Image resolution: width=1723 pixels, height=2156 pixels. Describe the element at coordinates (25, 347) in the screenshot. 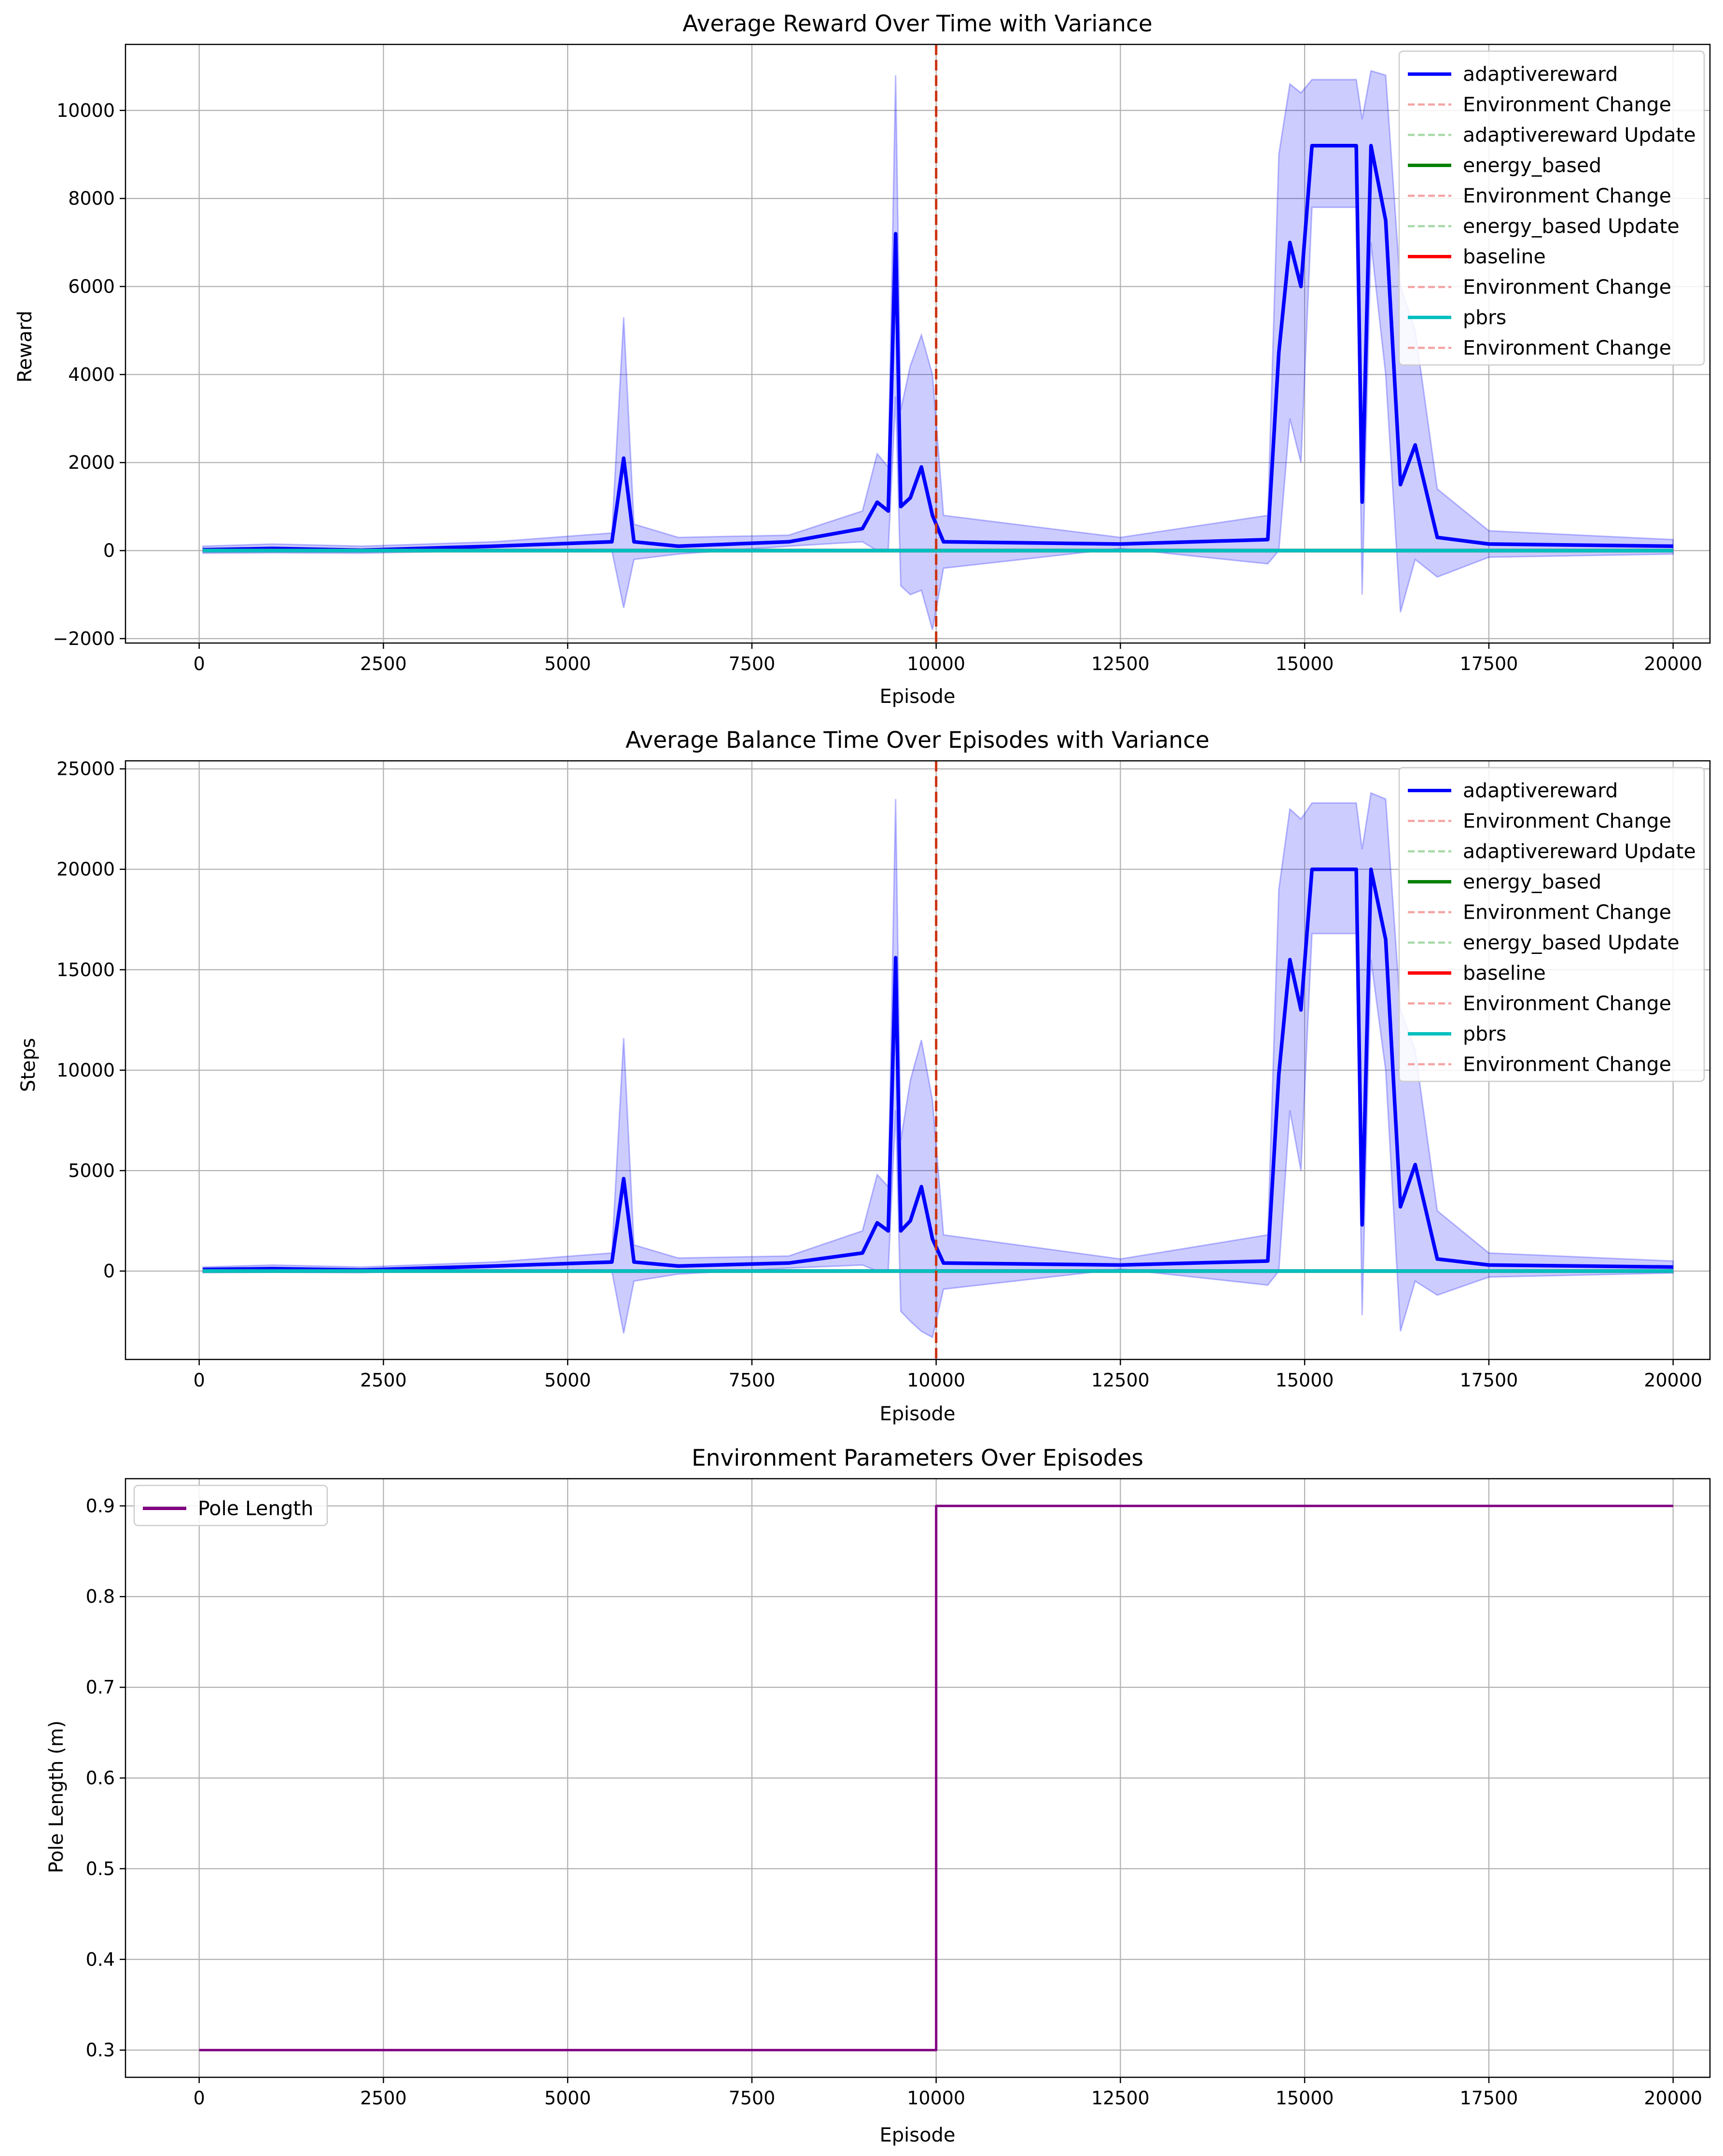

I see `reward-y-axis-label: Reward` at that location.